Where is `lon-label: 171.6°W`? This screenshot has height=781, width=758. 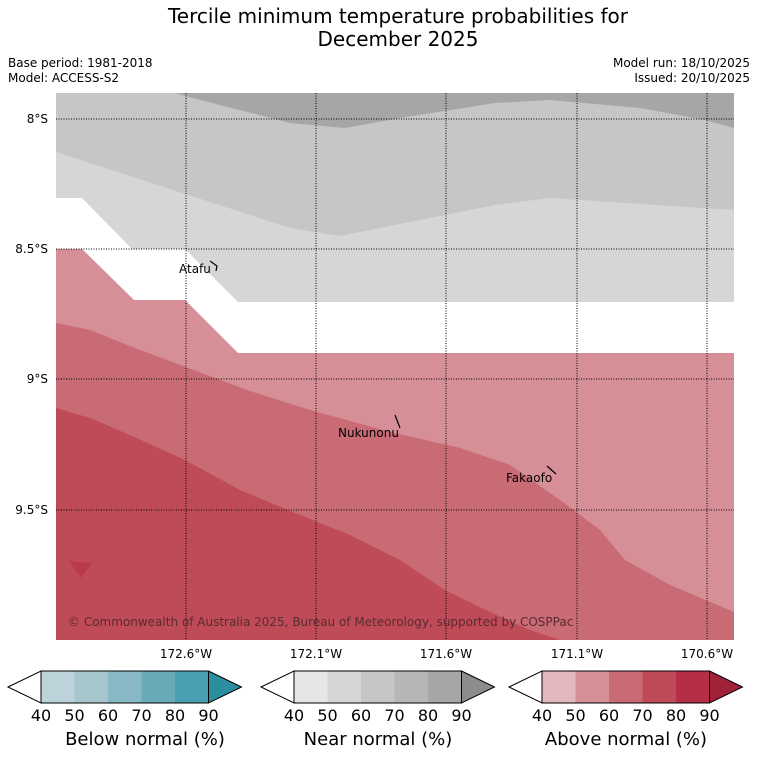 lon-label: 171.6°W is located at coordinates (446, 654).